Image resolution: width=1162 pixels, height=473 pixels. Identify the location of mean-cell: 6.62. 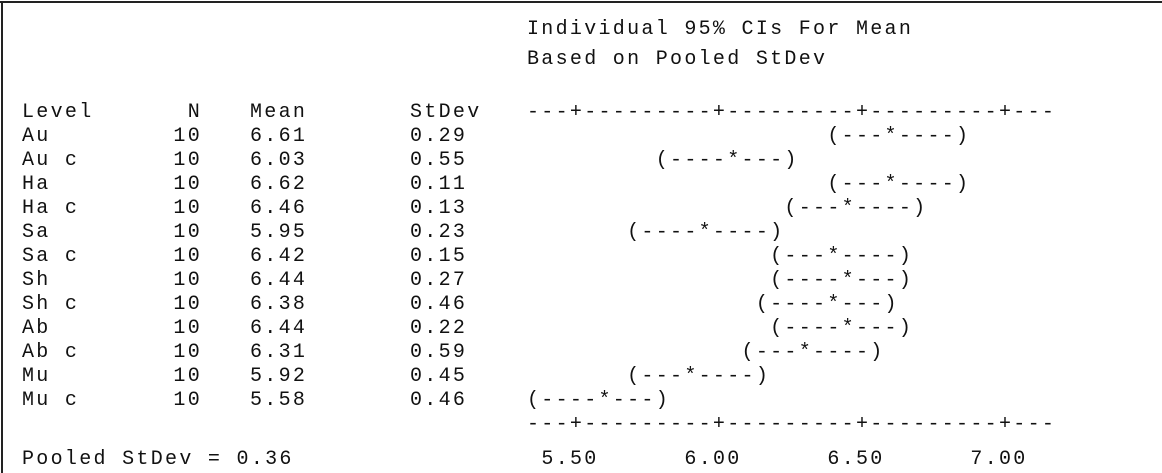
(279, 184).